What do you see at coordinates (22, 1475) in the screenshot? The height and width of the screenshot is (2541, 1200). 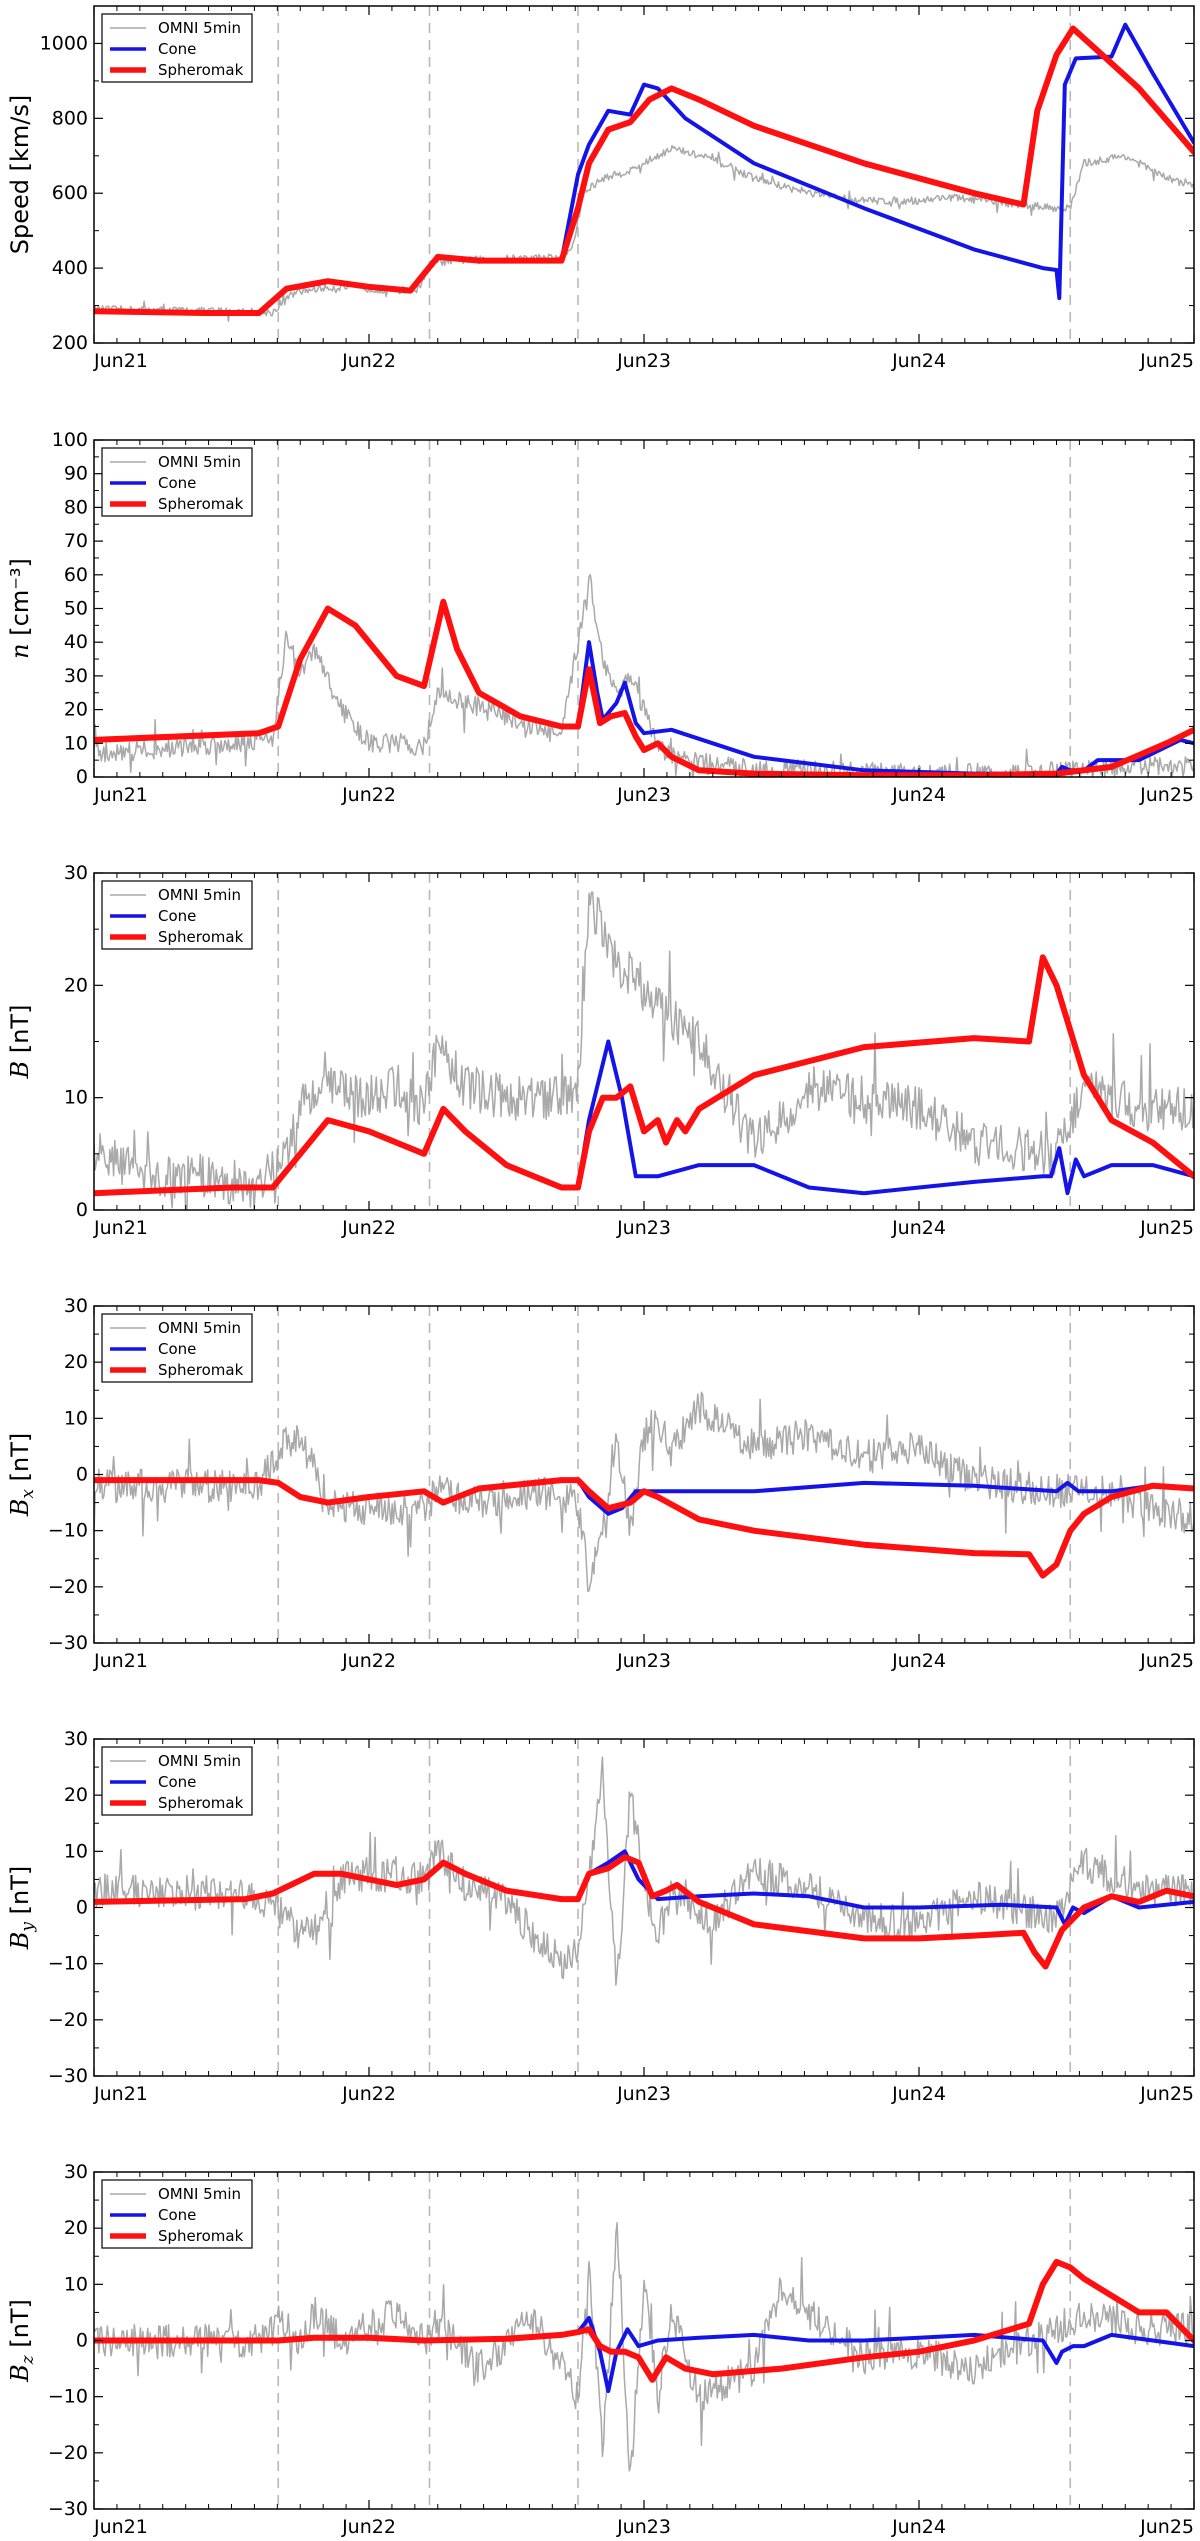 I see `y-axis-label: Bx [nT]` at bounding box center [22, 1475].